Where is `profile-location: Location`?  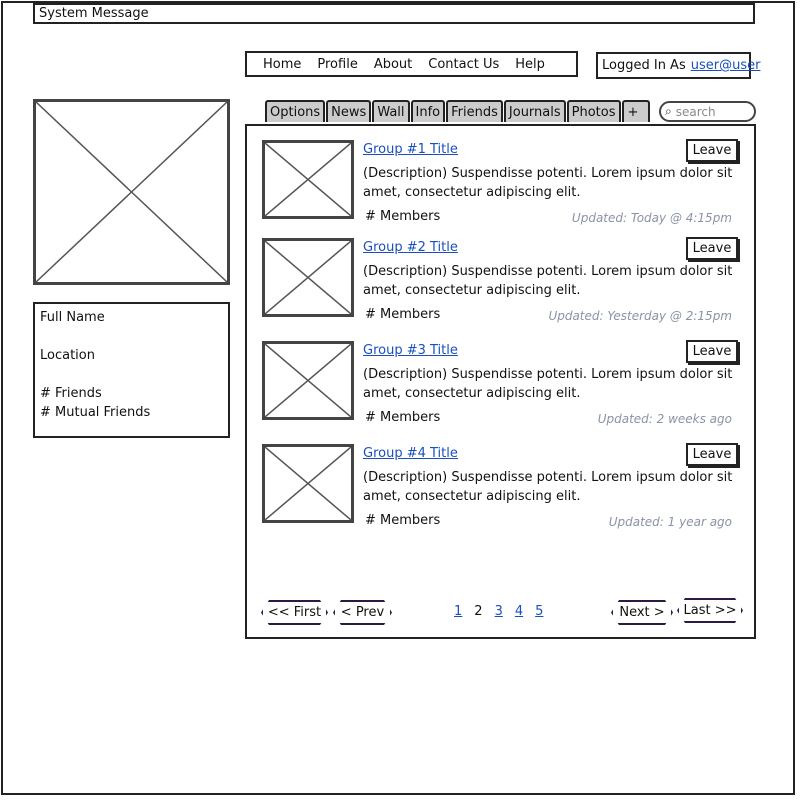
profile-location: Location is located at coordinates (67, 355).